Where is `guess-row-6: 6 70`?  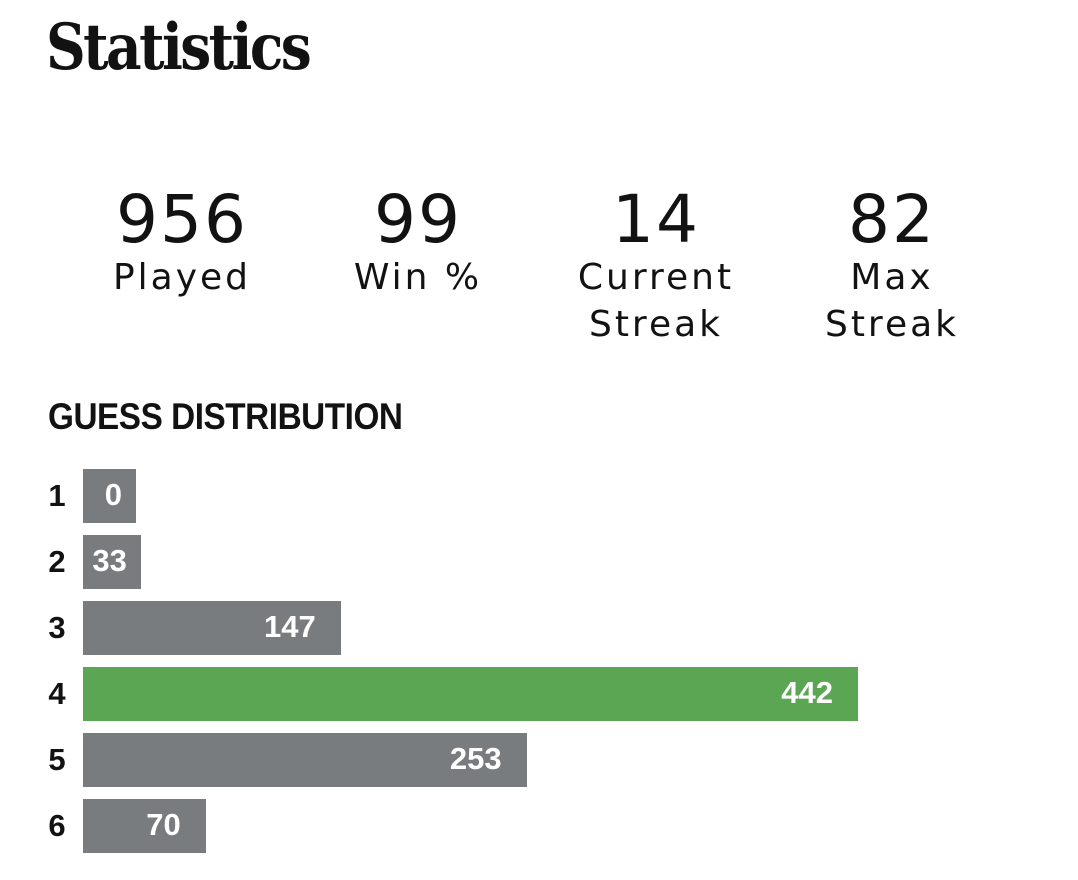
guess-row-6: 6 70 is located at coordinates (544, 826).